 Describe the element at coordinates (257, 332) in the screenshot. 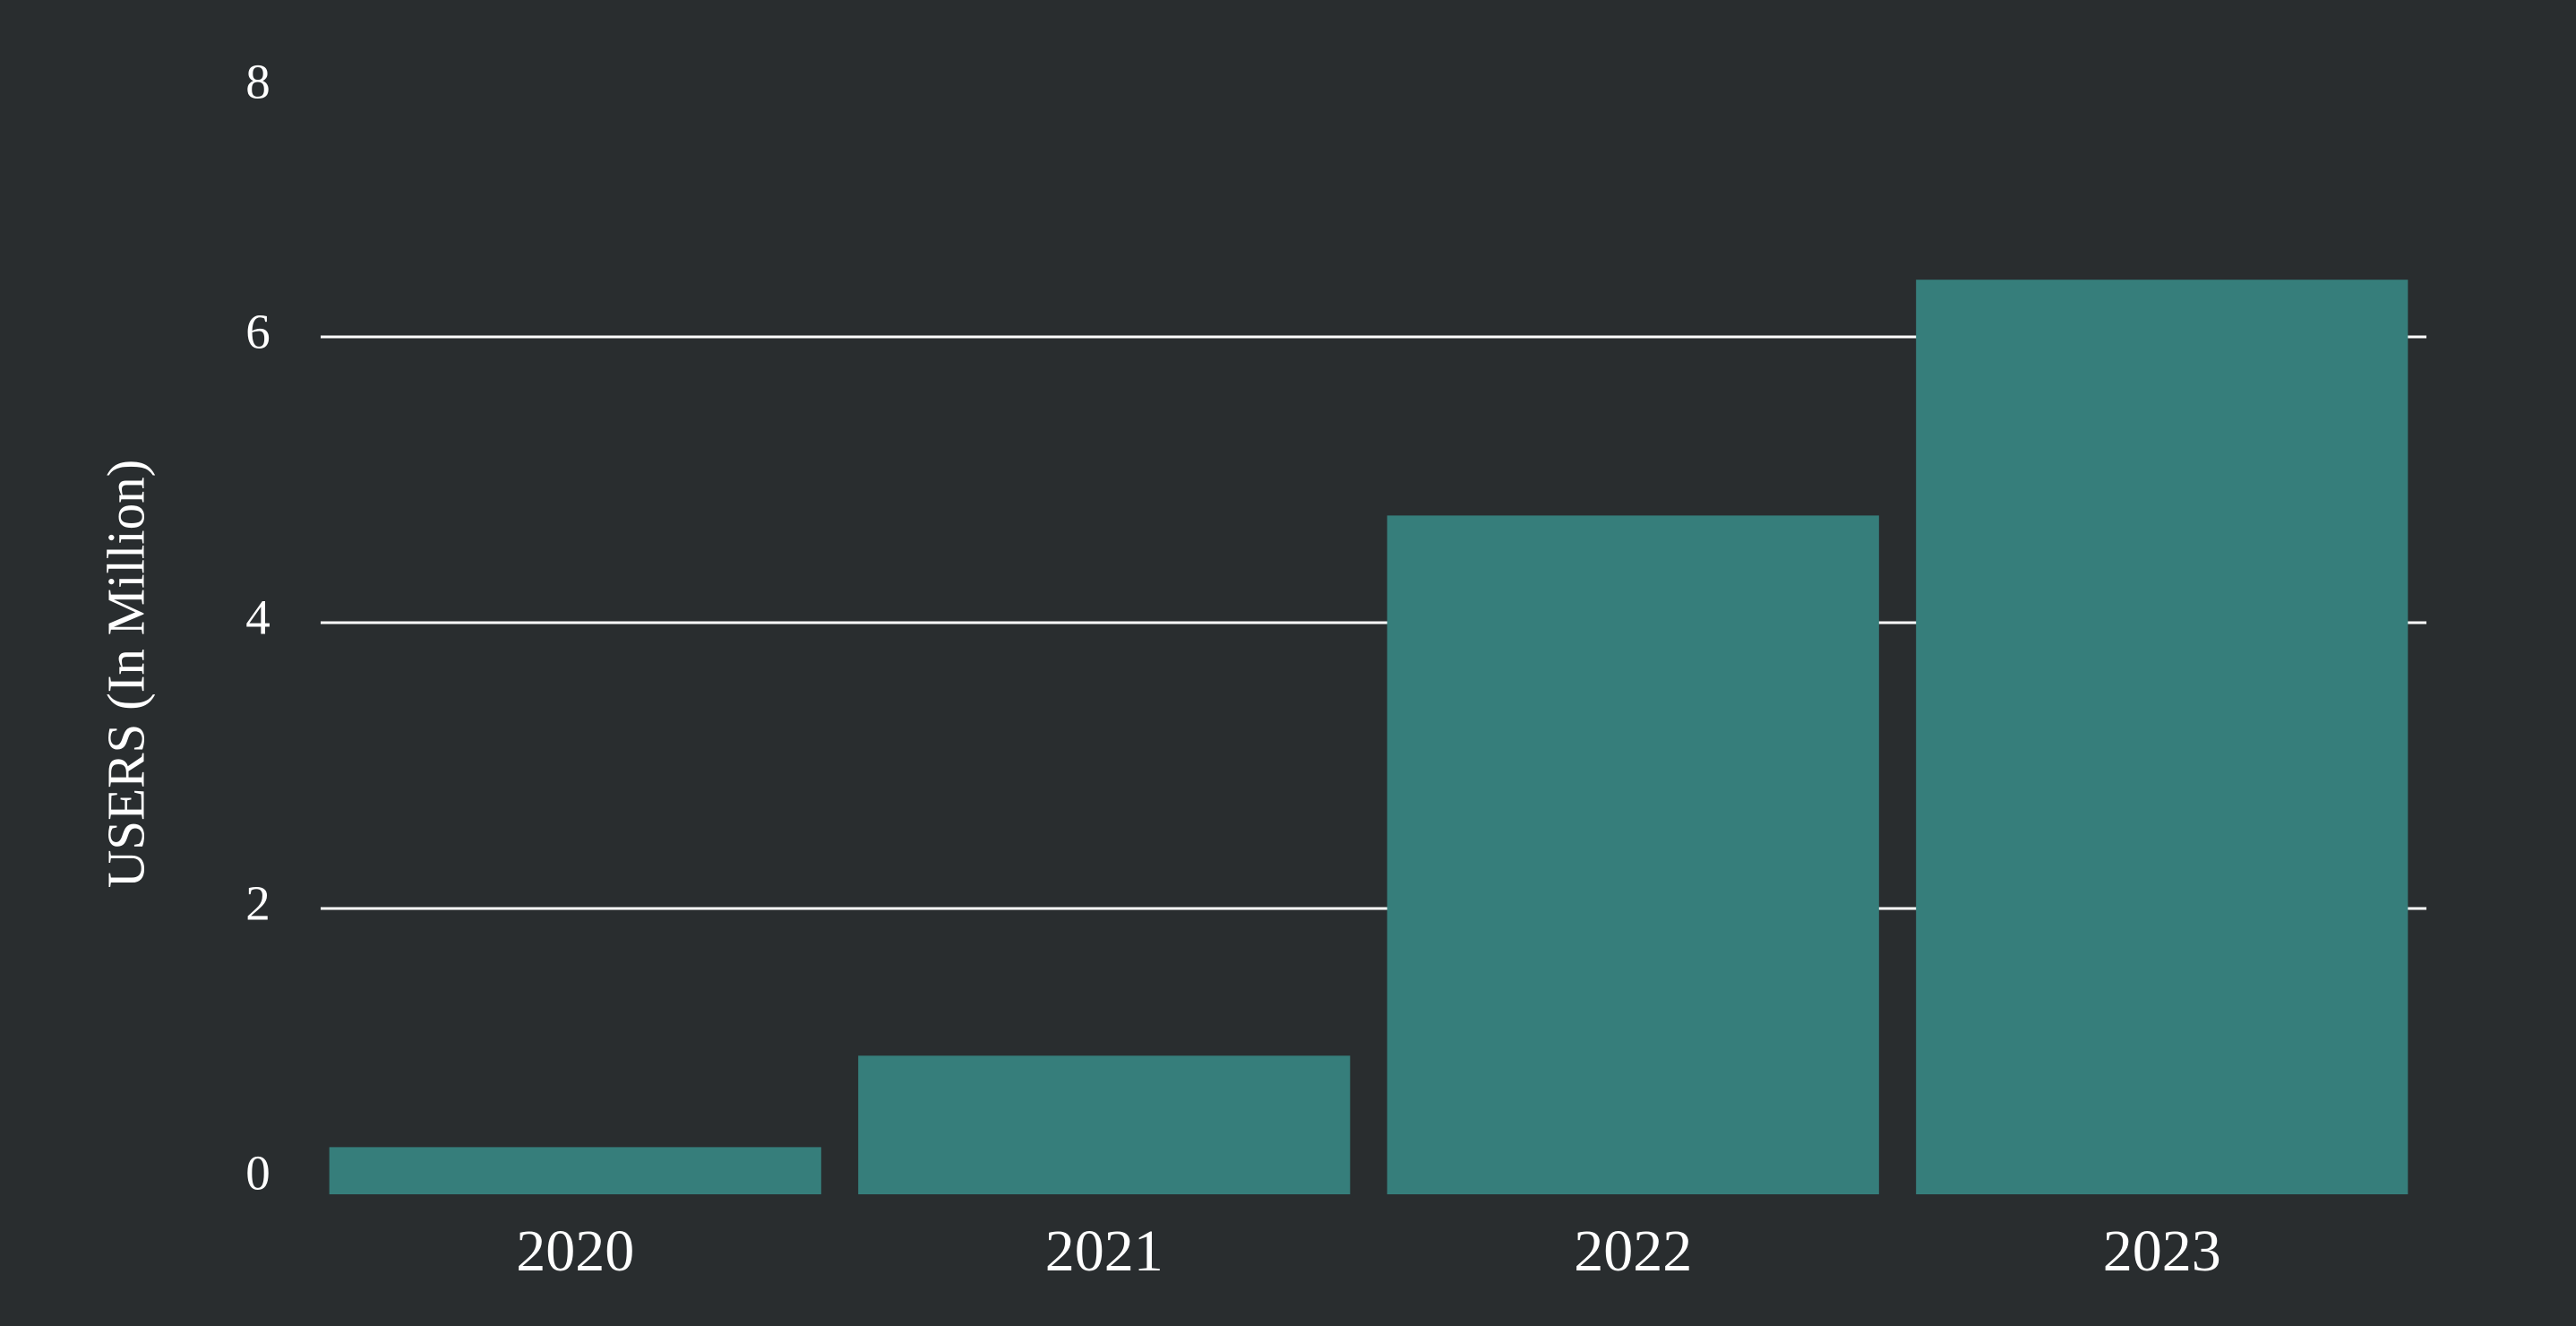

I see `y-tick-label: 6` at that location.